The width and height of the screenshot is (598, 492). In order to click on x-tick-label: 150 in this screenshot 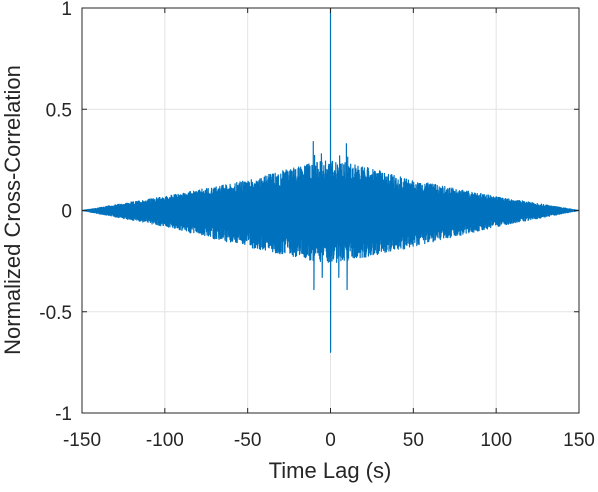, I will do `click(579, 440)`.